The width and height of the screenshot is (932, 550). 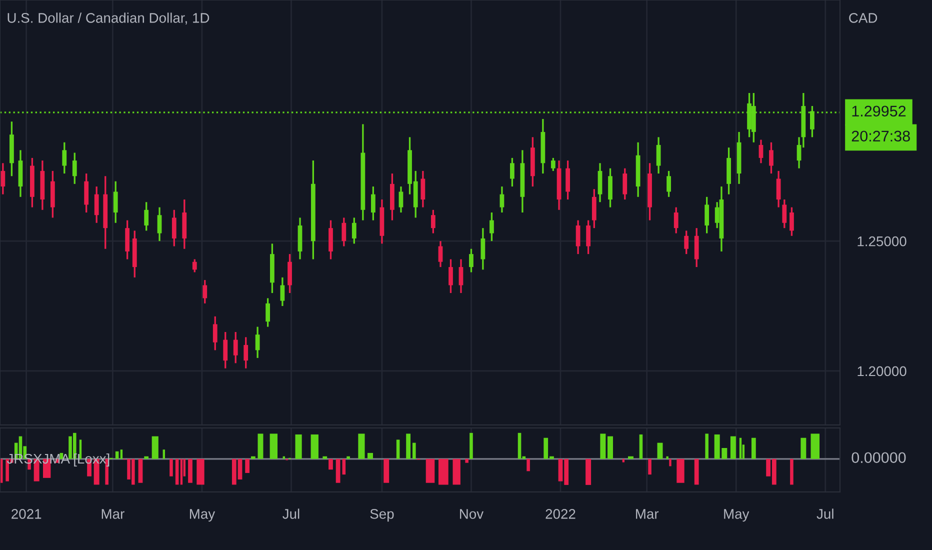 I want to click on y-axis-title: CAD, so click(x=863, y=18).